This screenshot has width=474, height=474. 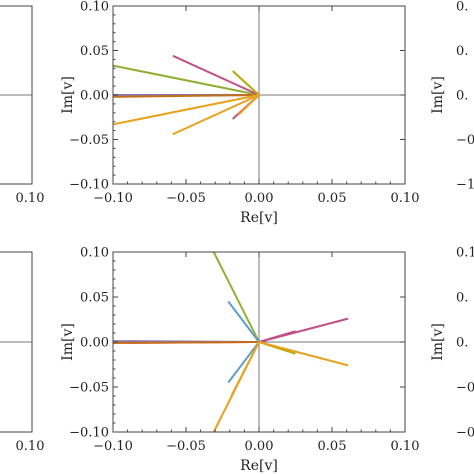 I want to click on partial-panel-top-left-partial, so click(x=16, y=95).